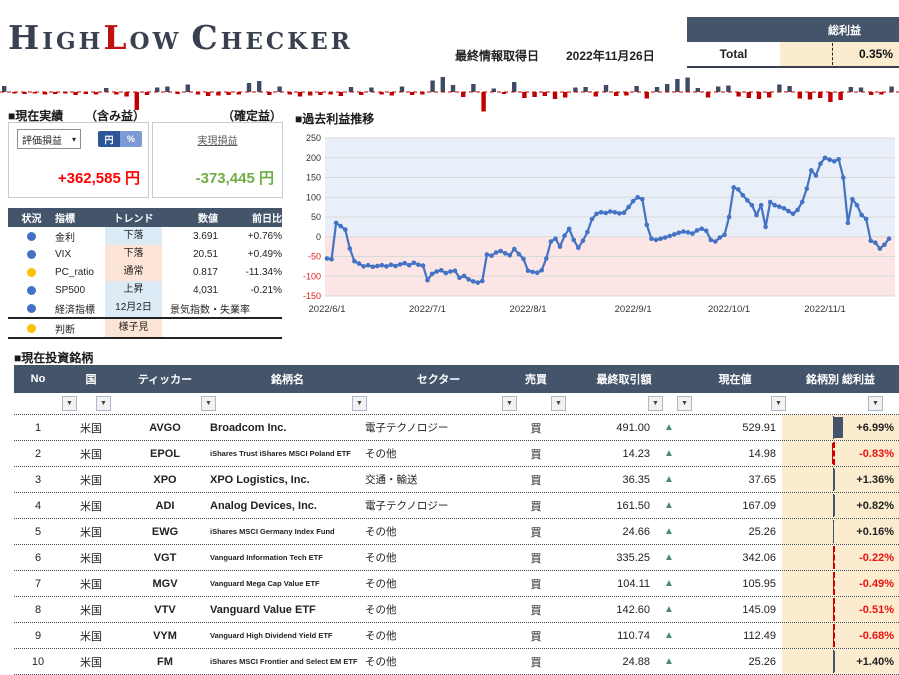 This screenshot has width=899, height=675. Describe the element at coordinates (250, 272) in the screenshot. I see `status-change: -11.34%` at that location.